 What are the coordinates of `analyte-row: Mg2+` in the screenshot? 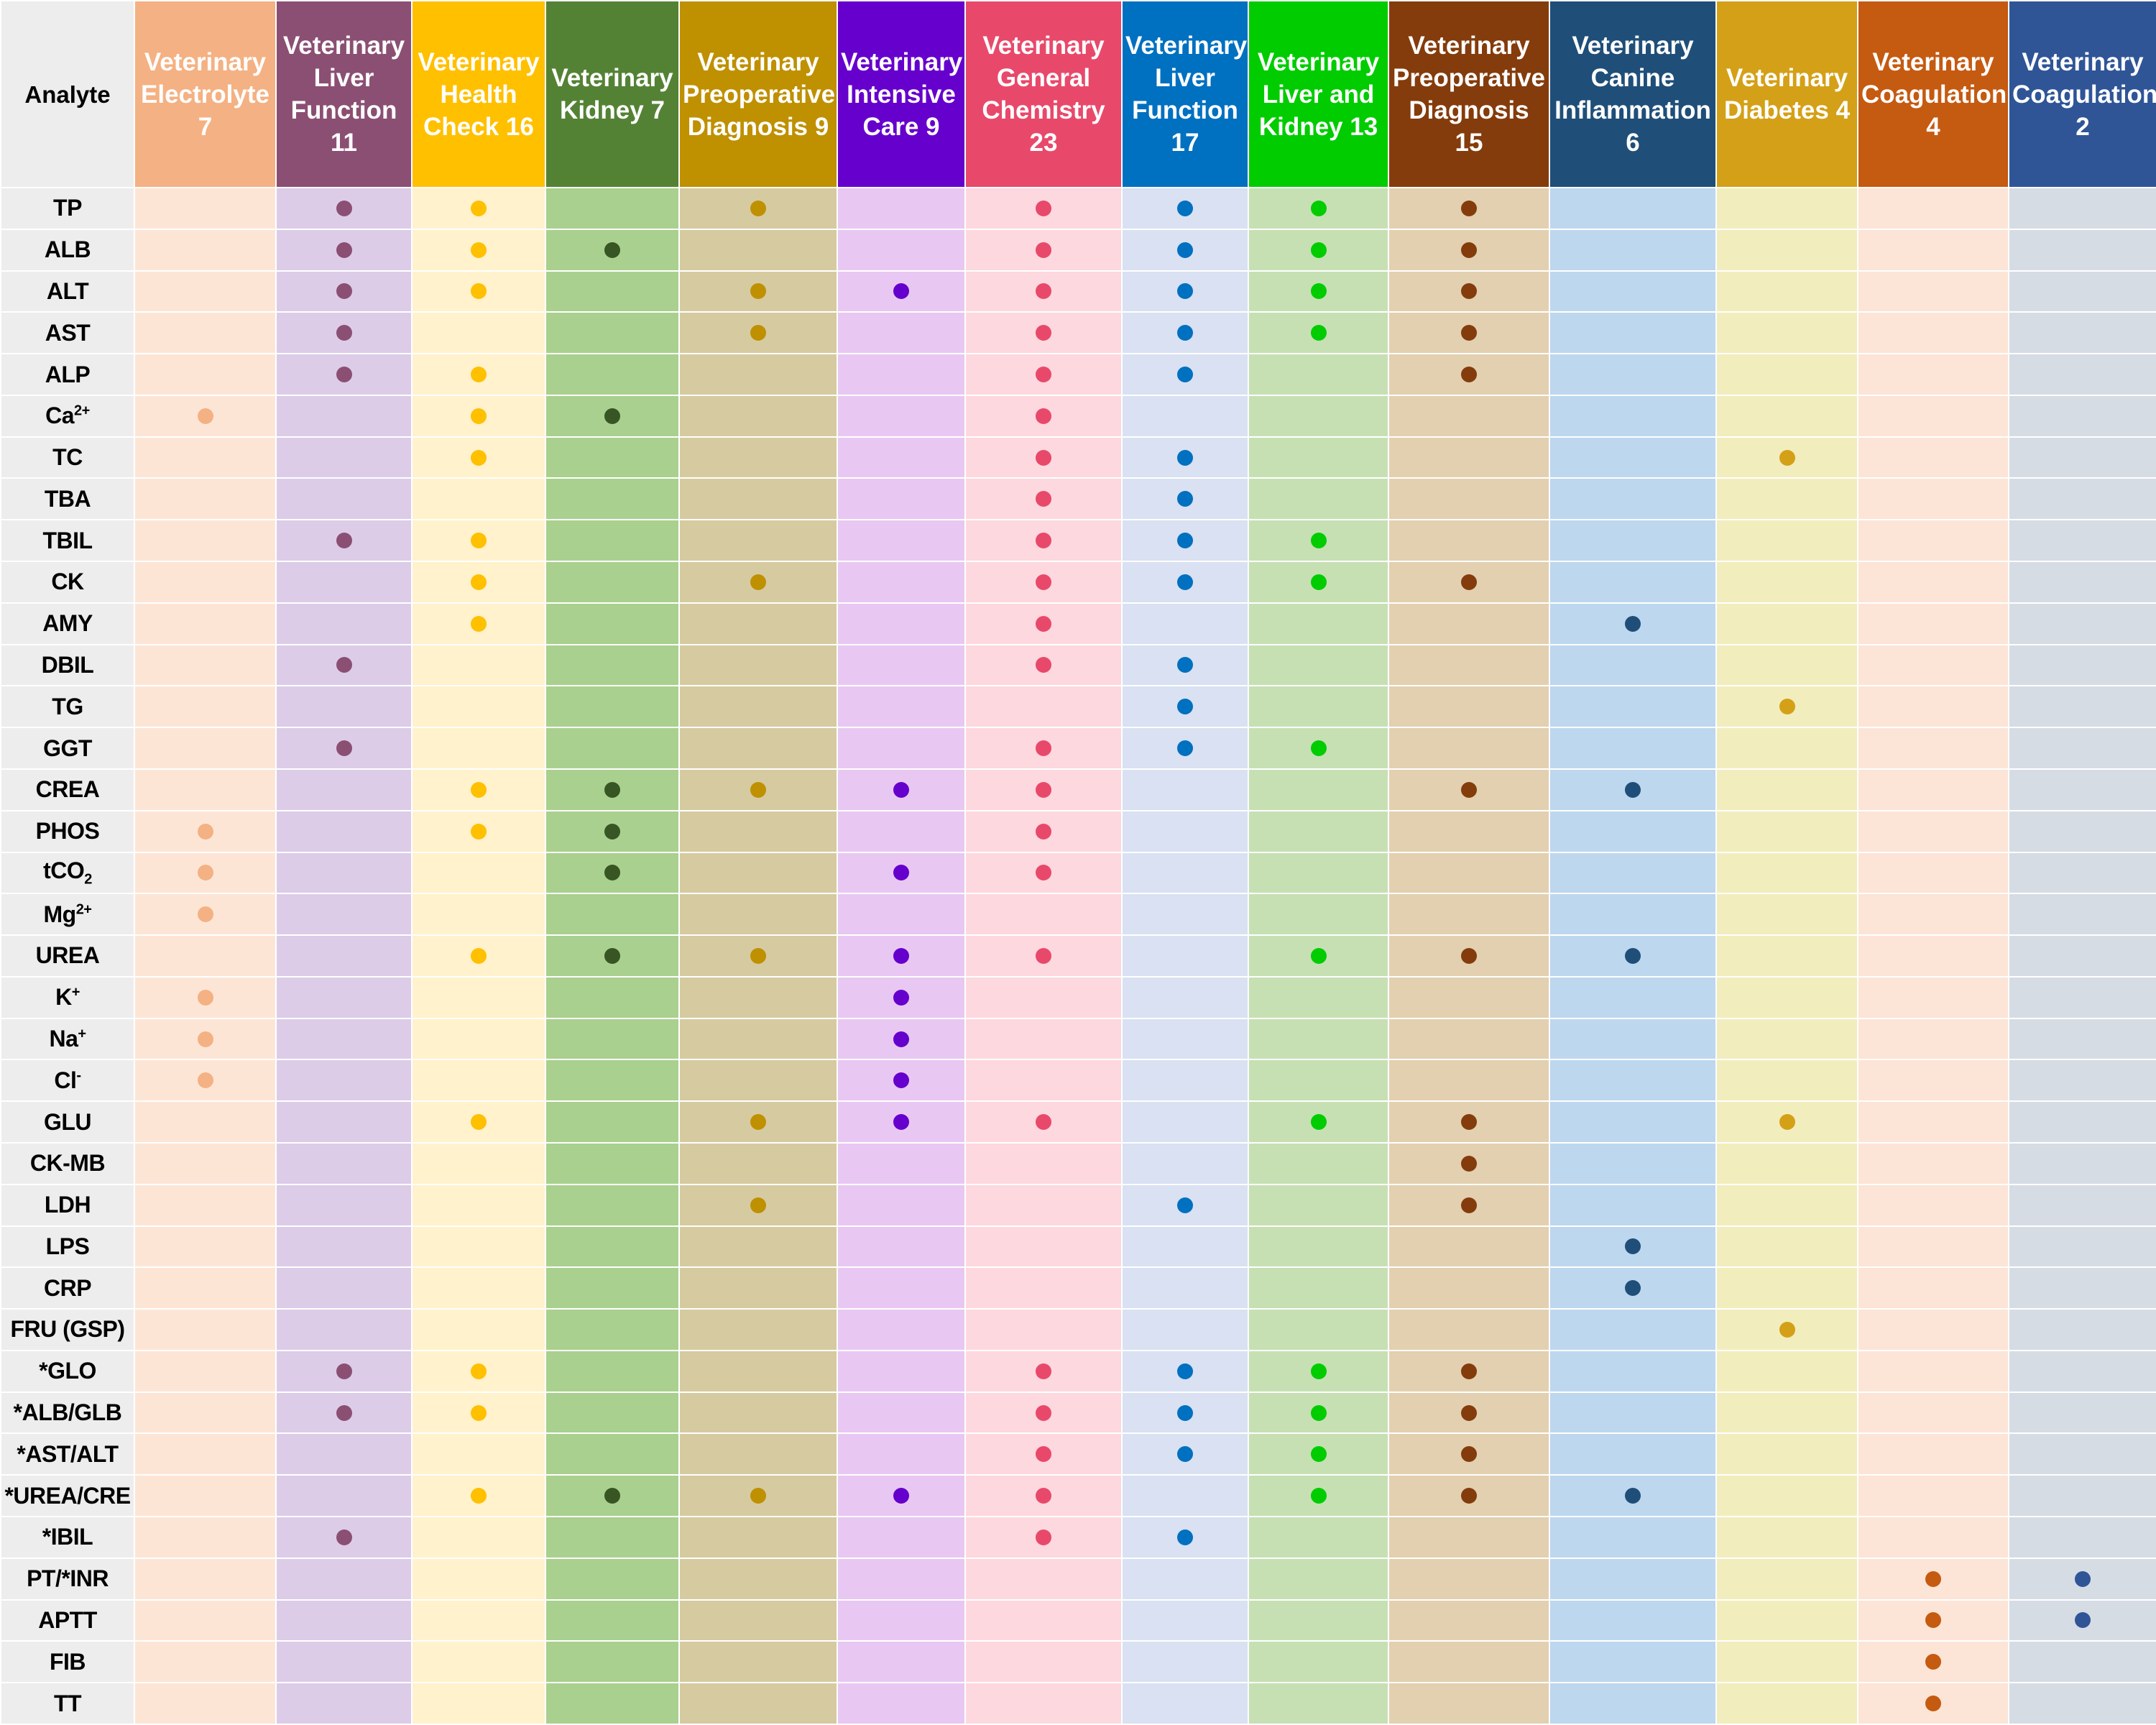 It's located at (1078, 915).